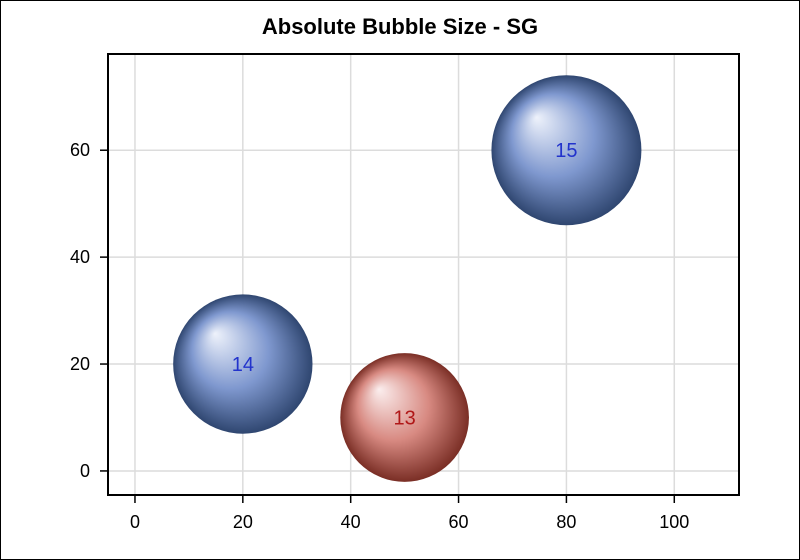 This screenshot has width=800, height=560. I want to click on bubble-label: 15, so click(566, 151).